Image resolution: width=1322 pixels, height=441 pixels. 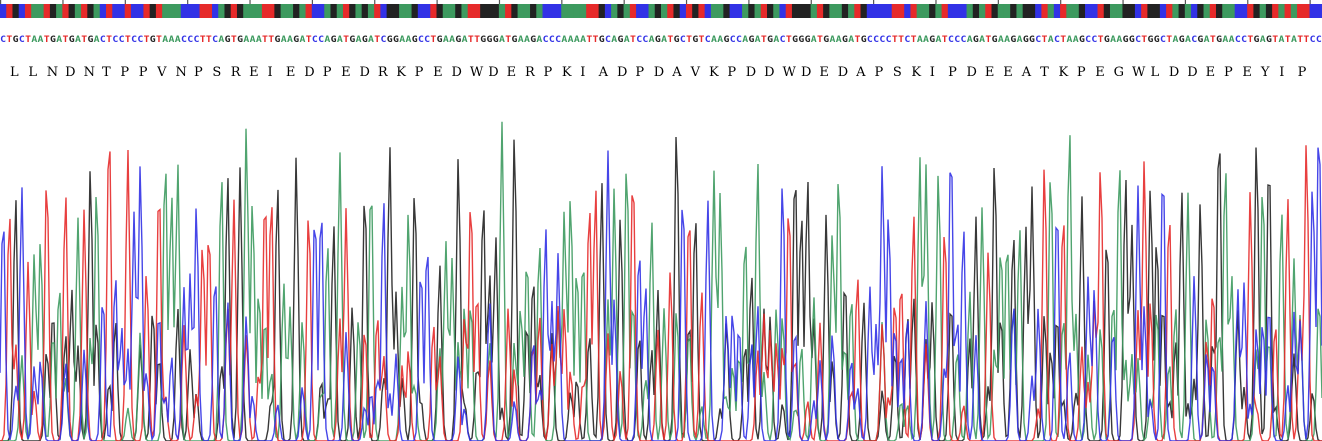 I want to click on amino-acid: S, so click(x=216, y=72).